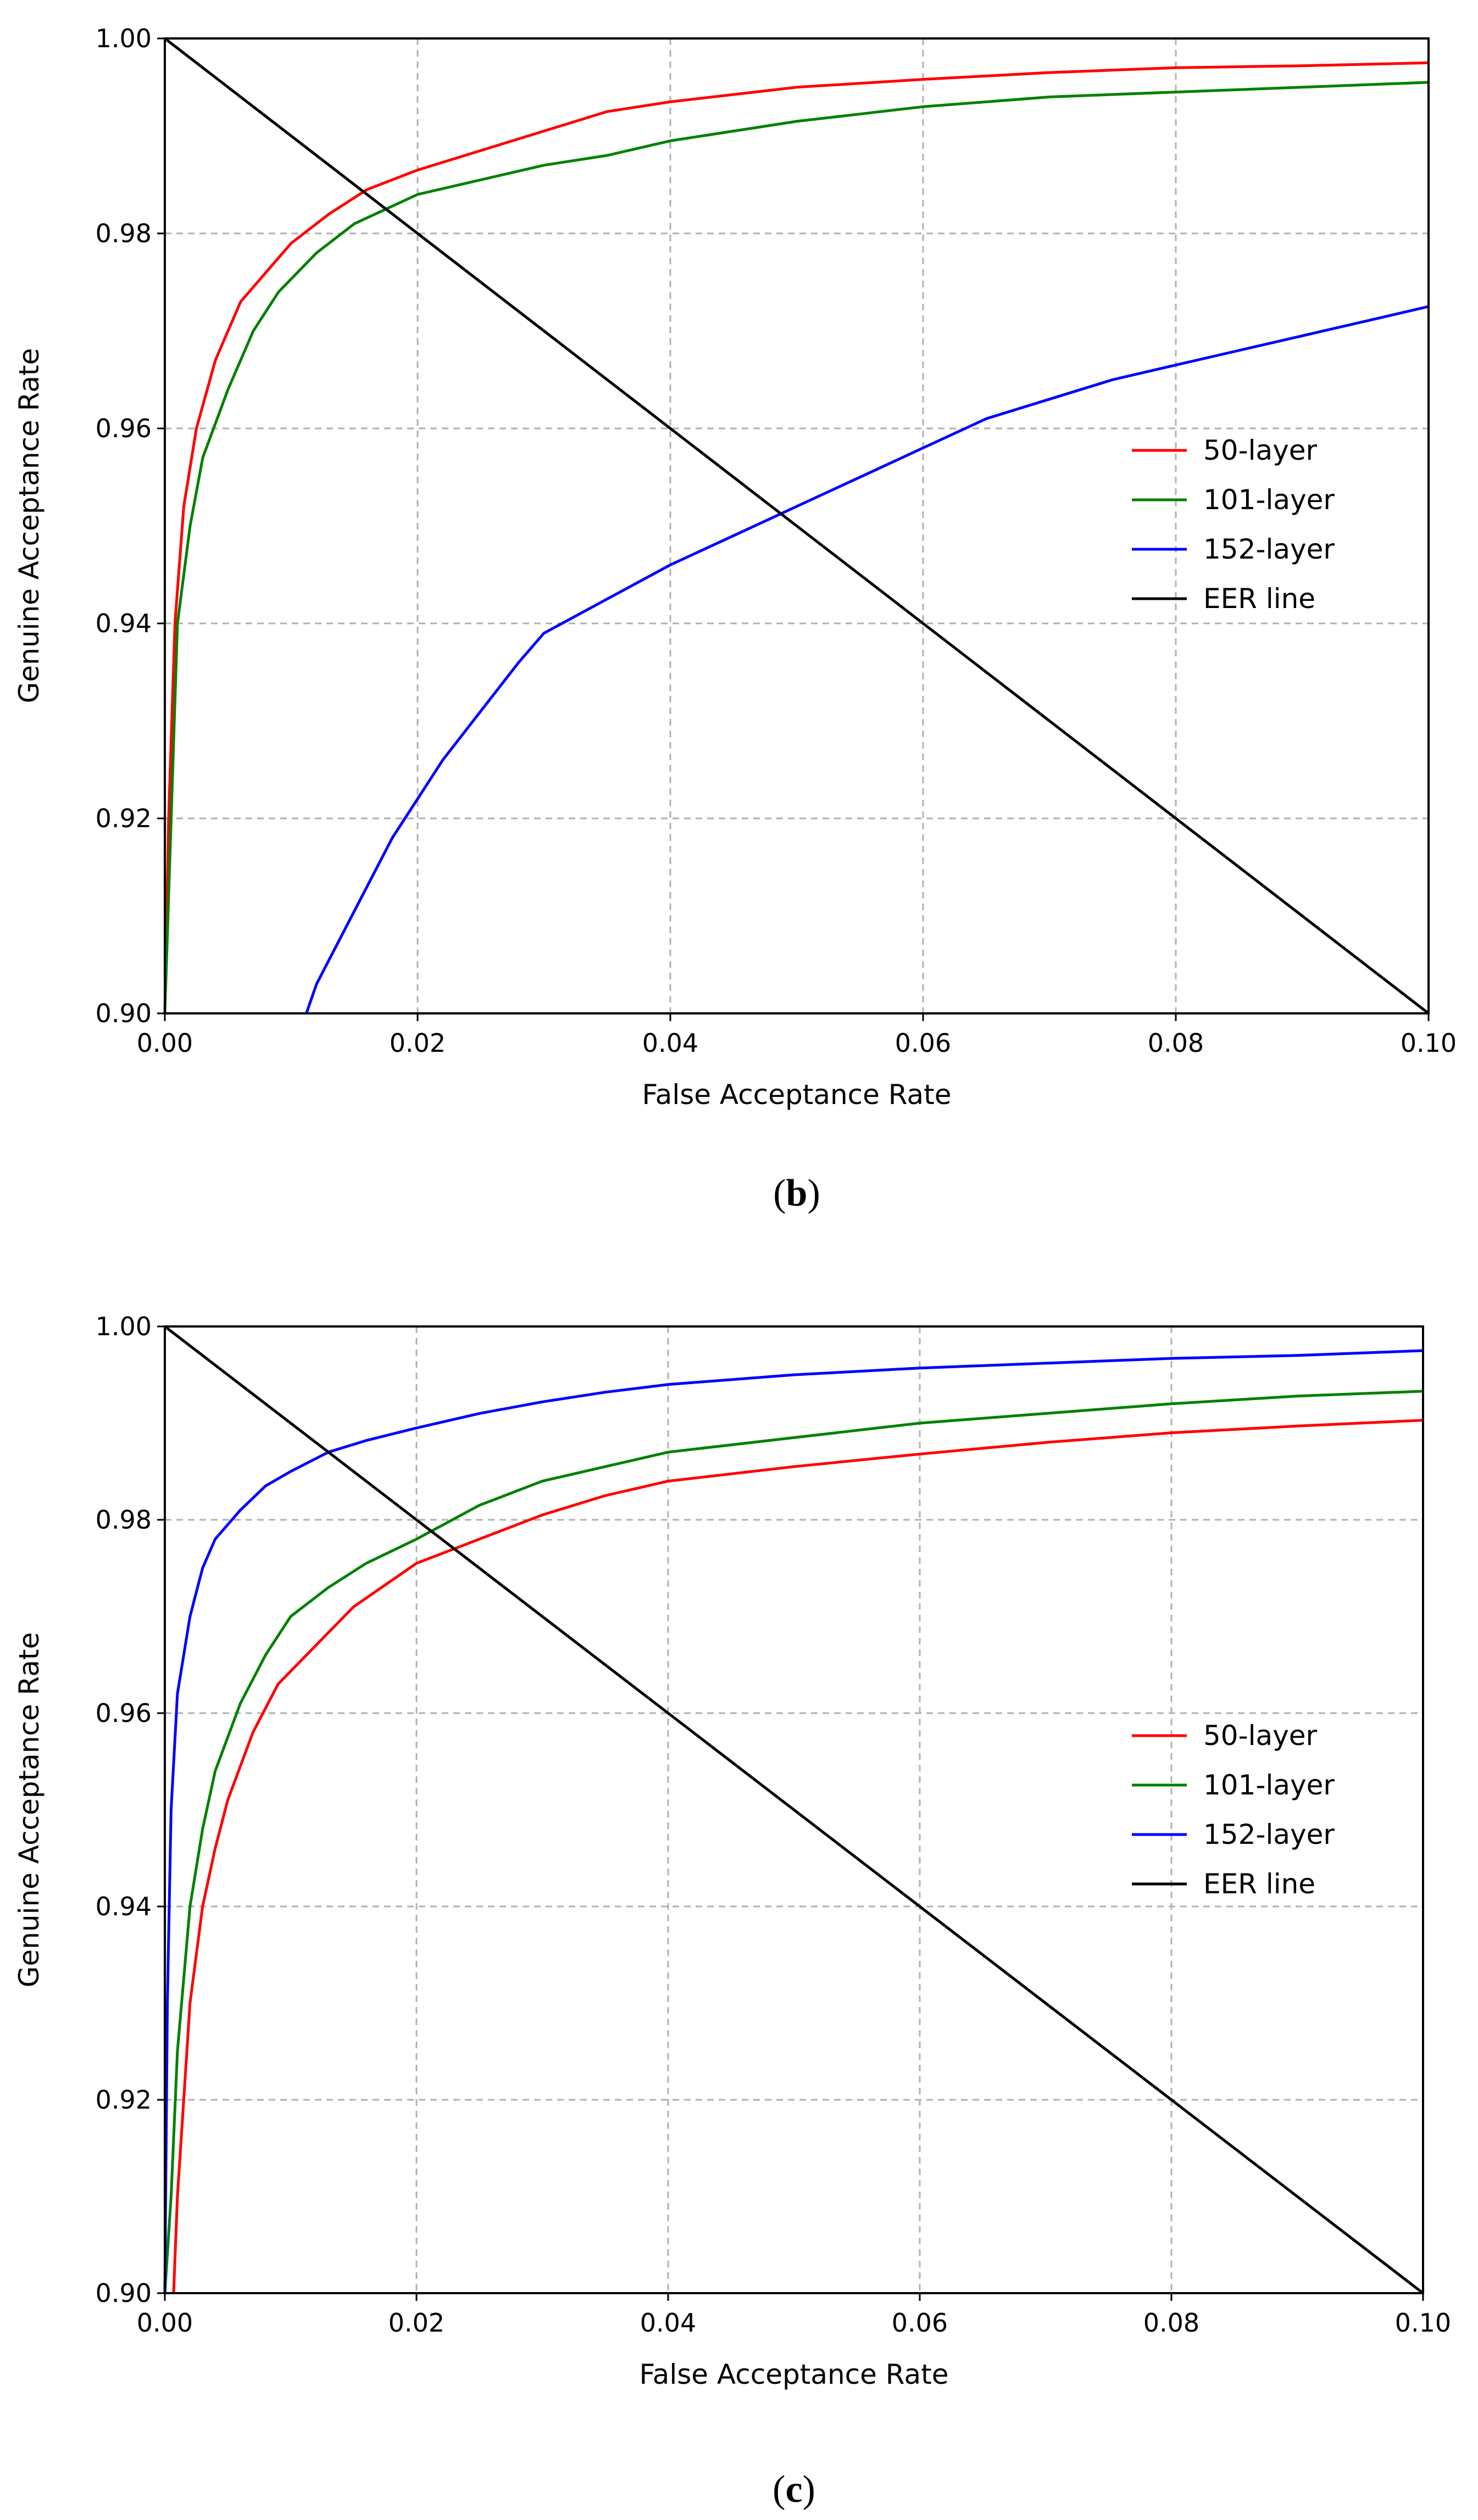 This screenshot has height=2520, width=1478. I want to click on caption-c-letter: c, so click(793, 2489).